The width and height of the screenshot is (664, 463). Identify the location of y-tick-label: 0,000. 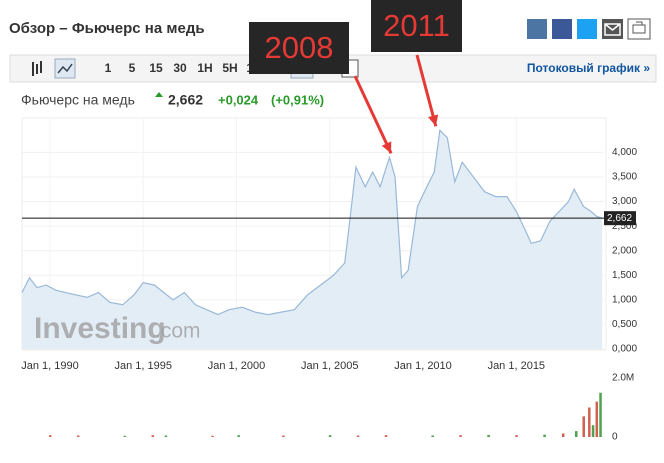
(624, 349).